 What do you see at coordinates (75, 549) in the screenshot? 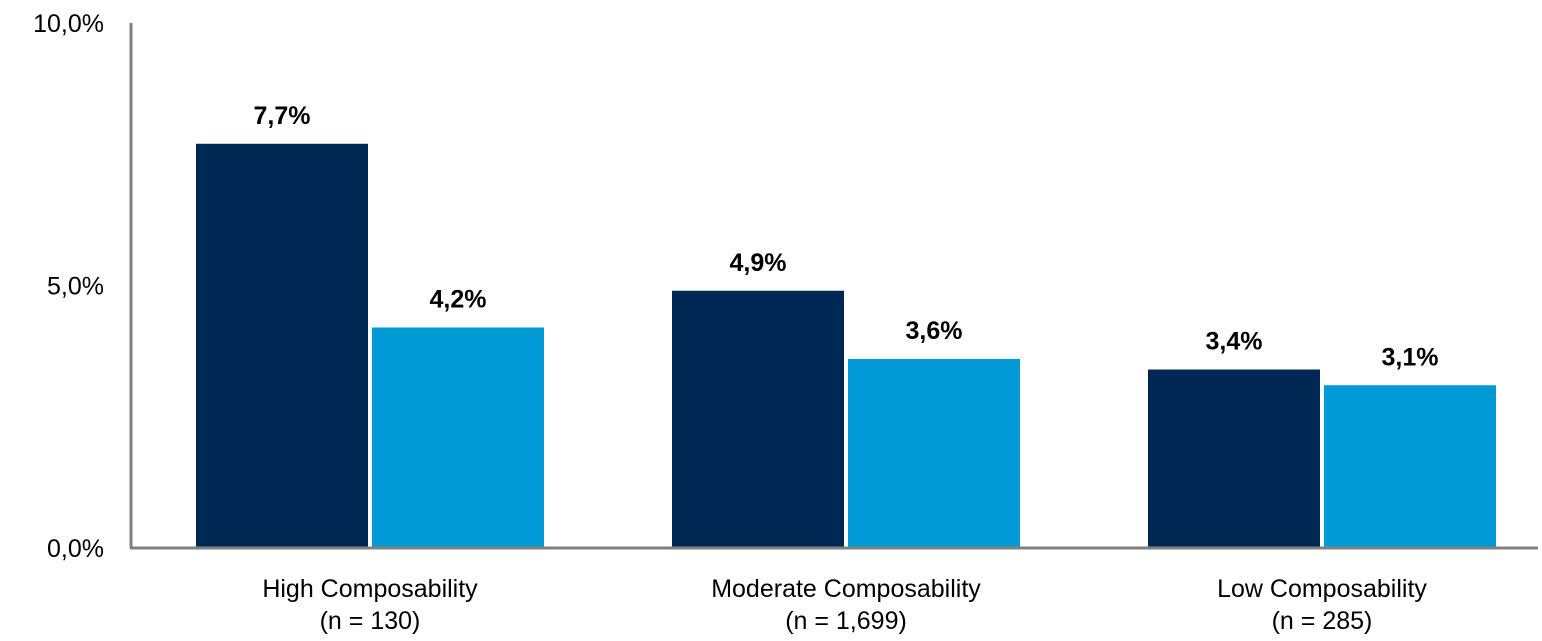
I see `y-tick-label: 0,0%` at bounding box center [75, 549].